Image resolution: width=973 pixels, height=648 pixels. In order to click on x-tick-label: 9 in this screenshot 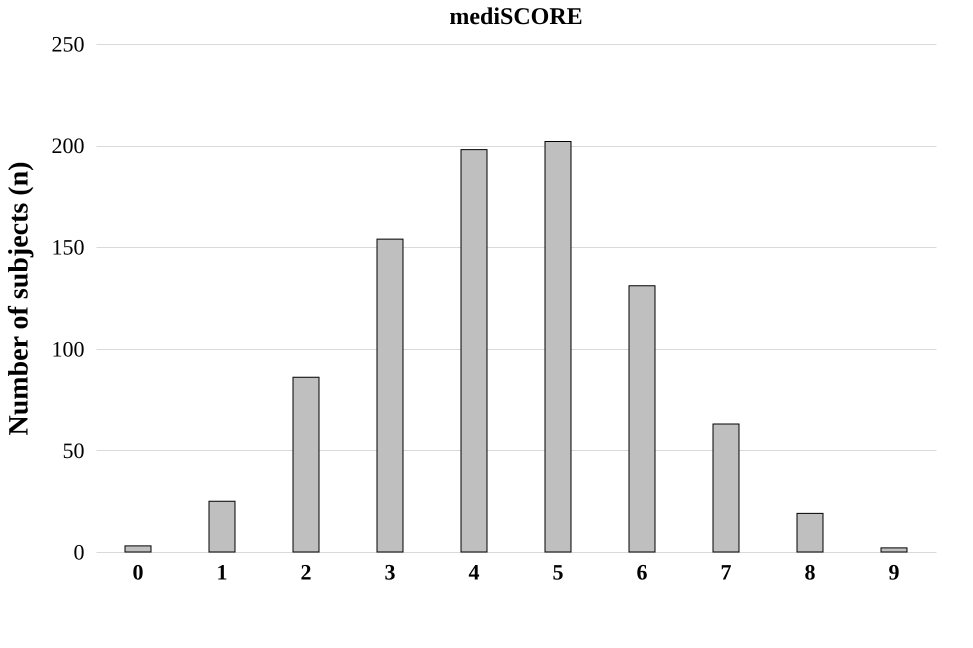, I will do `click(894, 572)`.